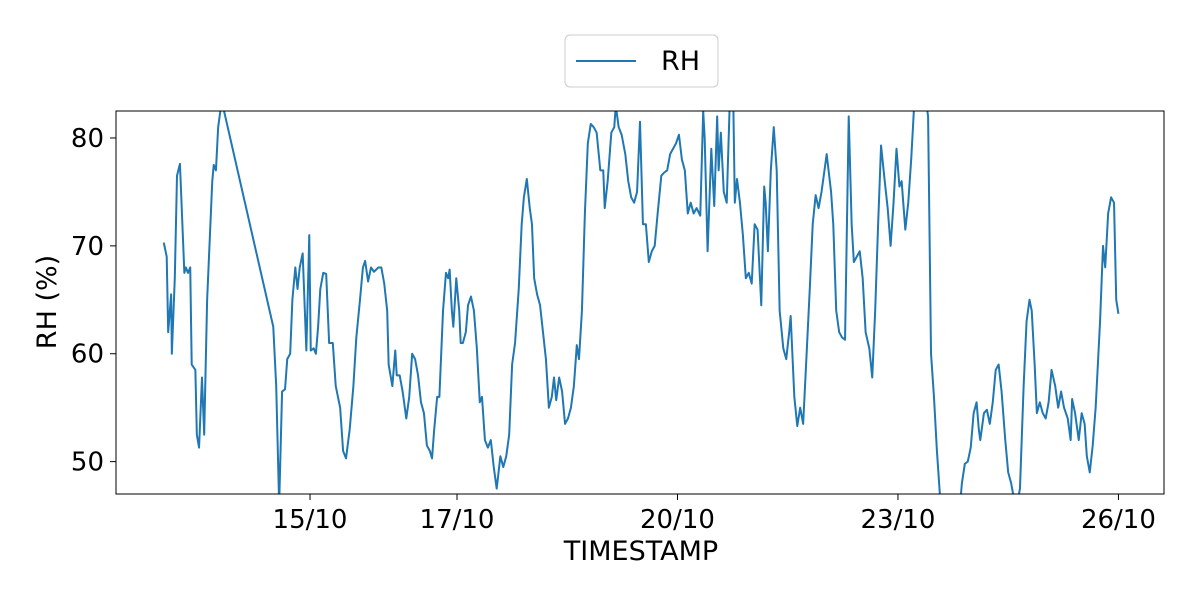 The width and height of the screenshot is (1200, 604). I want to click on y-axis-label: RH (%), so click(47, 302).